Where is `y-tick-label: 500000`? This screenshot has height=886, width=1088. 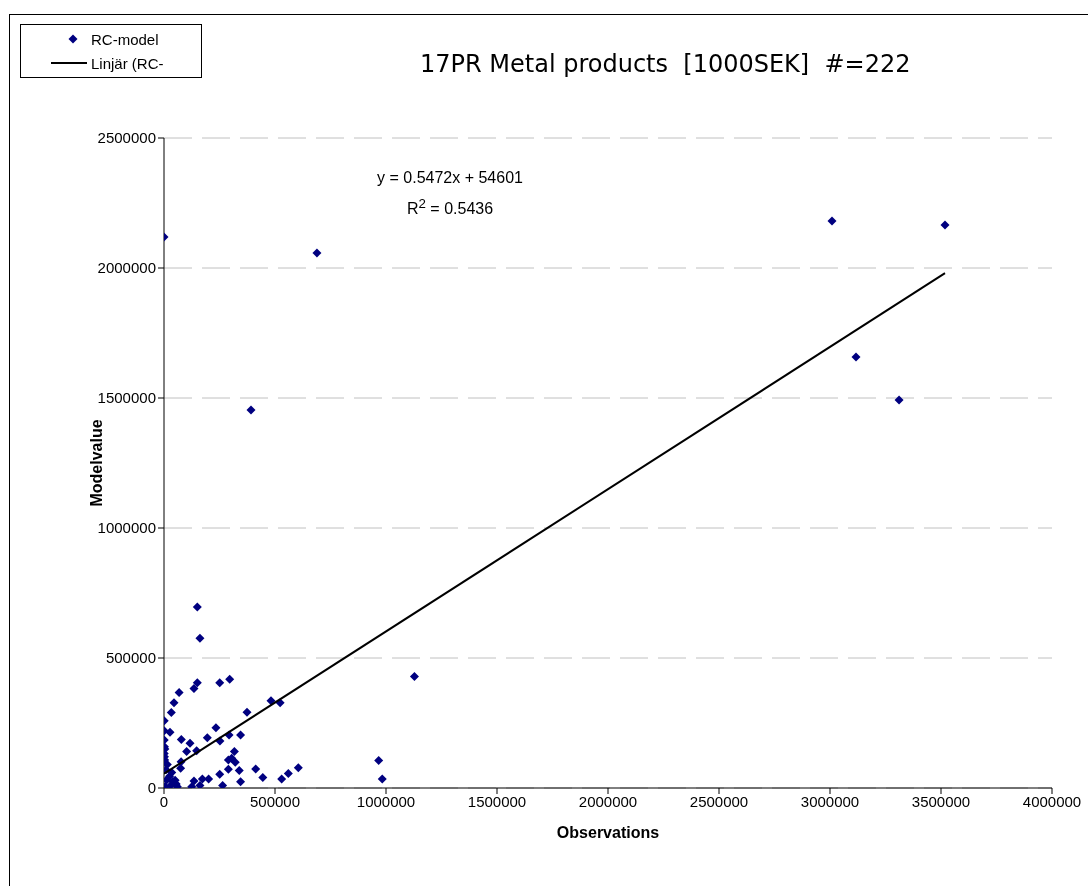 y-tick-label: 500000 is located at coordinates (130, 658).